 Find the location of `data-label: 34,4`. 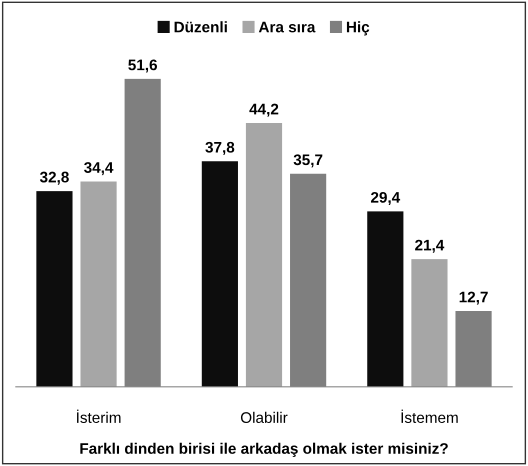

data-label: 34,4 is located at coordinates (99, 169).